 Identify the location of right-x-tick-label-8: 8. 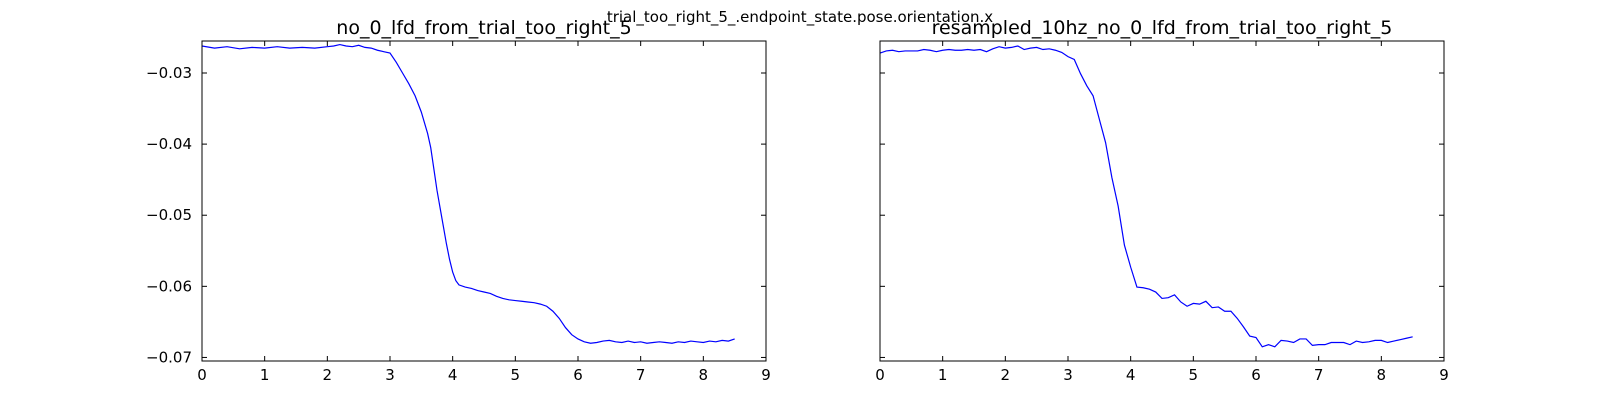
(1382, 375).